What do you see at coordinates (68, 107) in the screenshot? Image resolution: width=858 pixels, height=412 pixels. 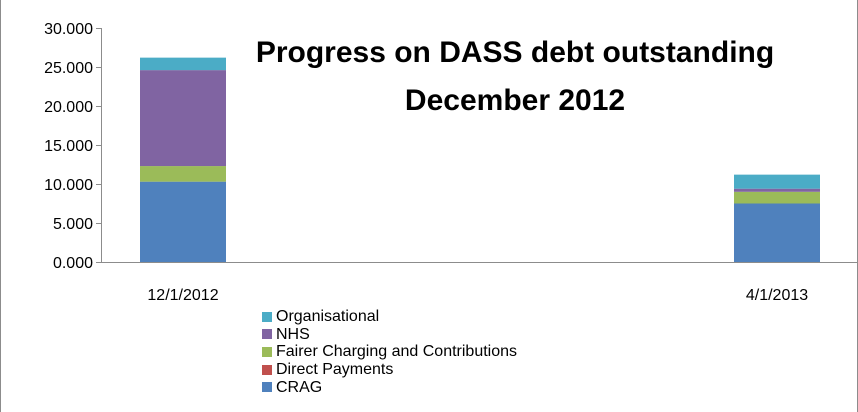 I see `y-tick-label: 20.000` at bounding box center [68, 107].